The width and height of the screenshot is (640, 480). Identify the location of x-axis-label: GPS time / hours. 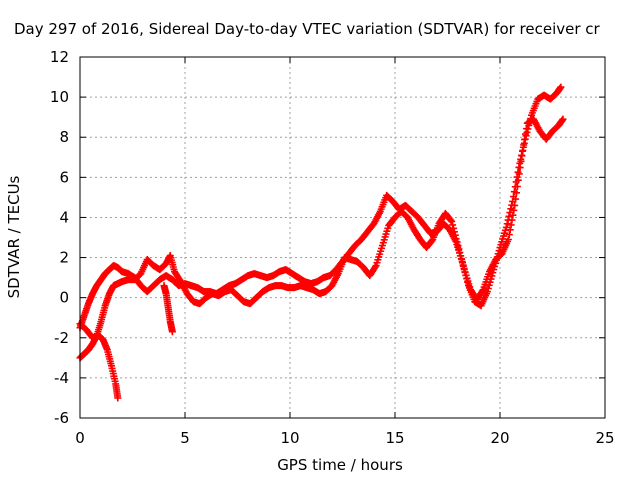
(340, 465).